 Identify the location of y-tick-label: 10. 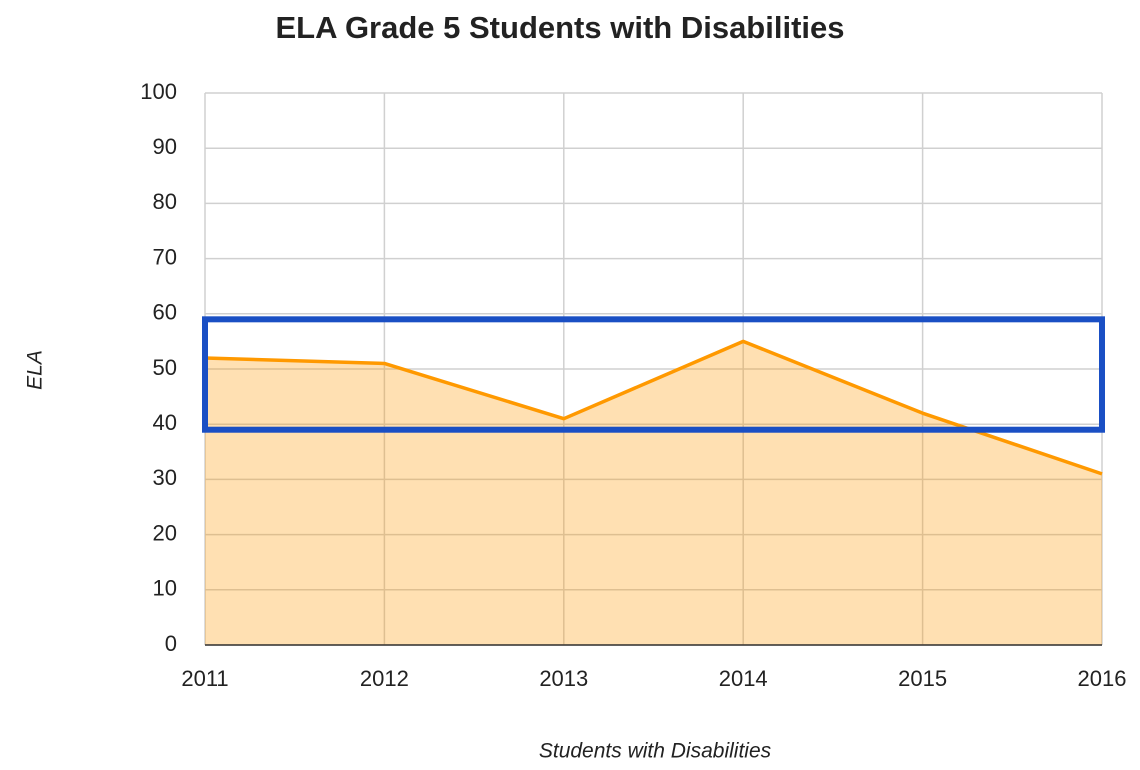
(165, 588).